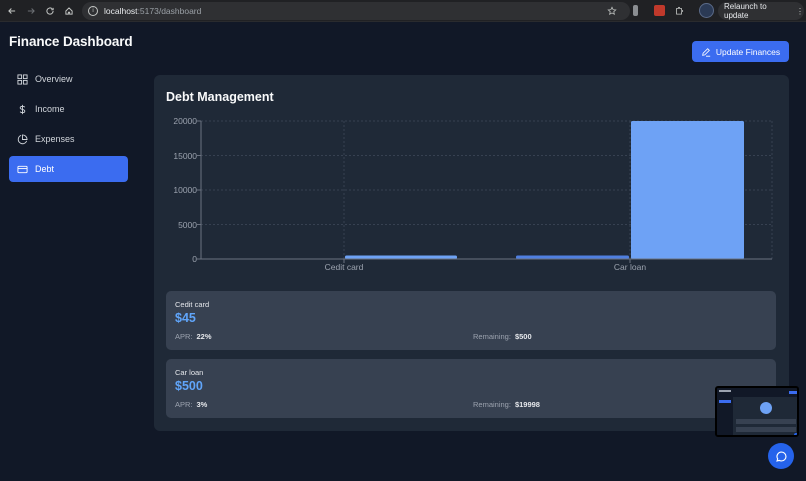  I want to click on y-tick: 20000, so click(185, 121).